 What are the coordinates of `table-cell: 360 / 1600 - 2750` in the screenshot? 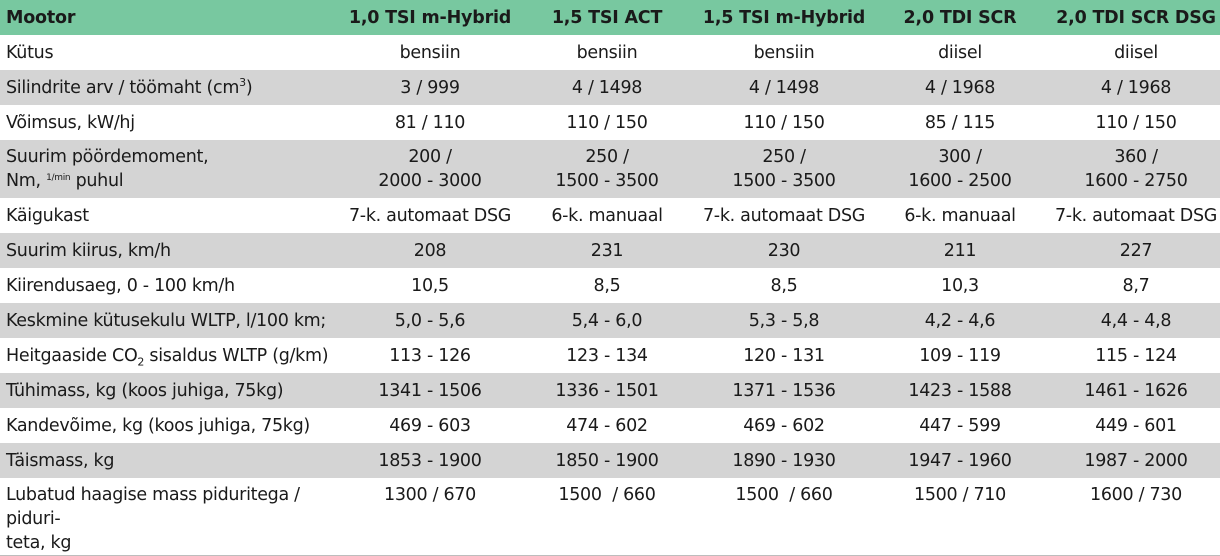 It's located at (1133, 169).